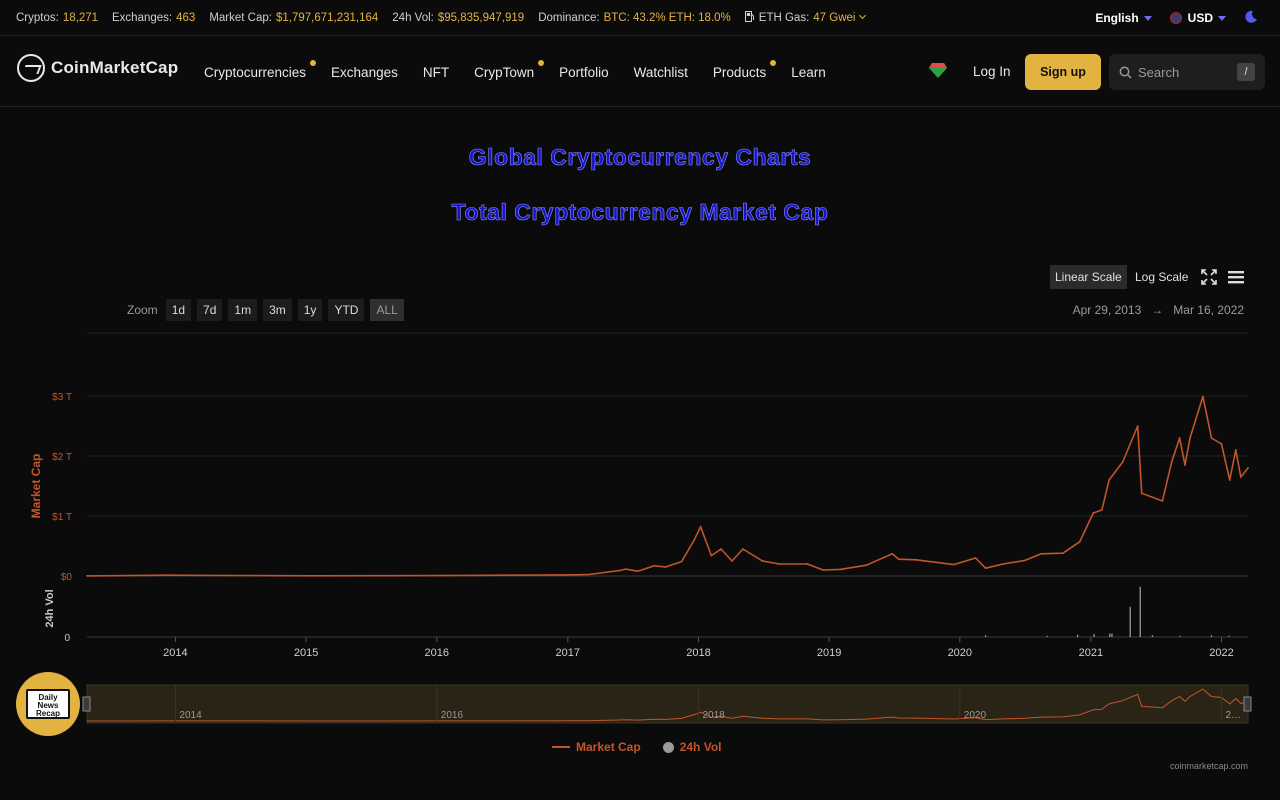 The height and width of the screenshot is (800, 1280). Describe the element at coordinates (1063, 72) in the screenshot. I see `signup-button: Sign up` at that location.